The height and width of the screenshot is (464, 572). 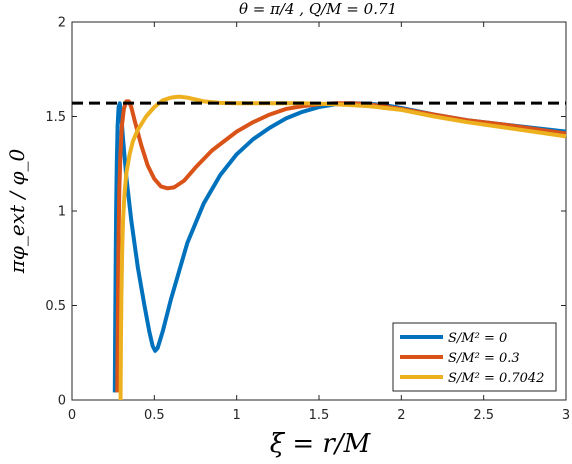 I want to click on y-tick-label: 1.5, so click(x=55, y=117).